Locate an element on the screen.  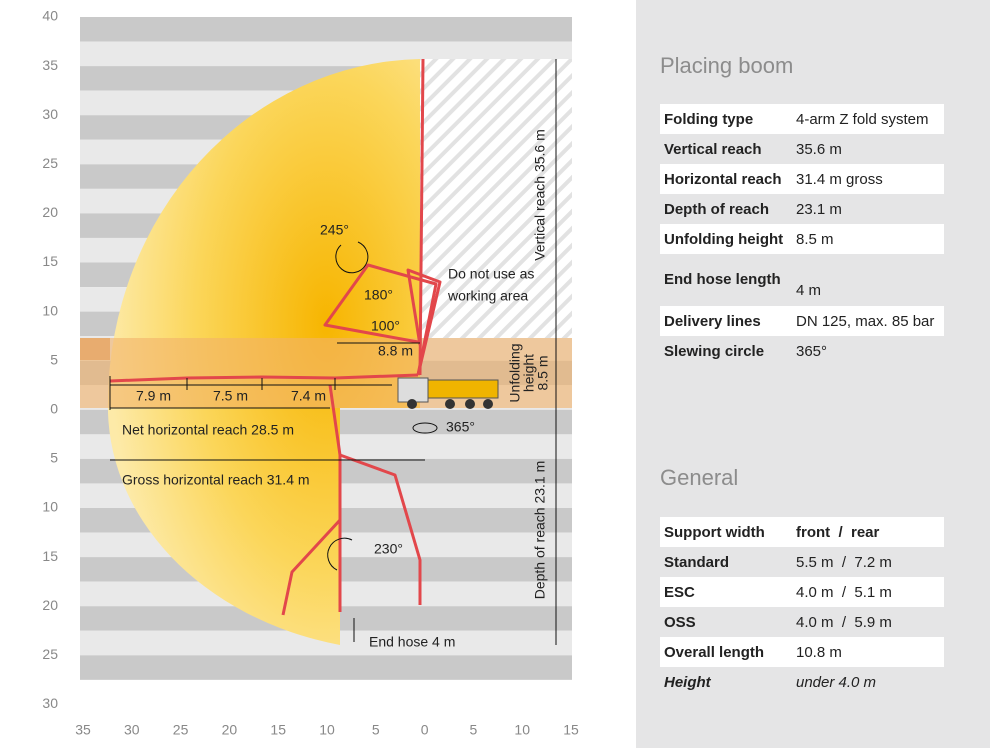
label: OSS is located at coordinates (680, 622).